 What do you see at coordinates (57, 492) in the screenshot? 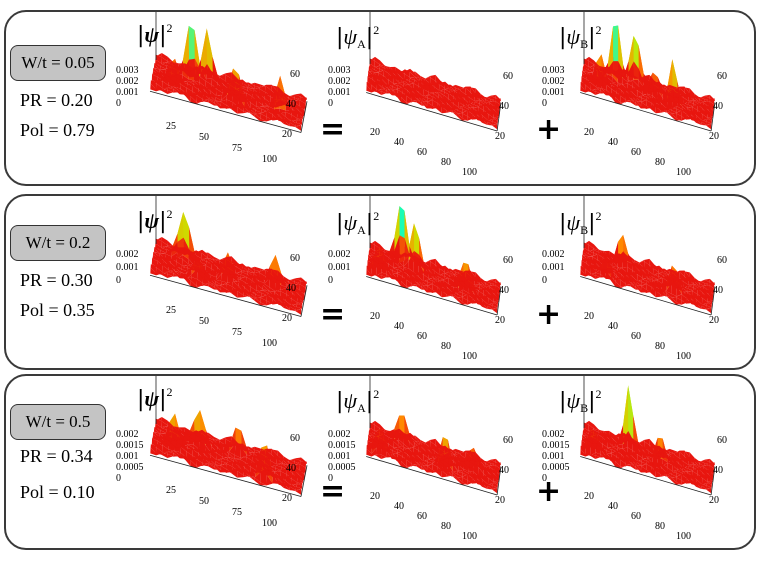
I see `polarization: Pol = 0.10` at bounding box center [57, 492].